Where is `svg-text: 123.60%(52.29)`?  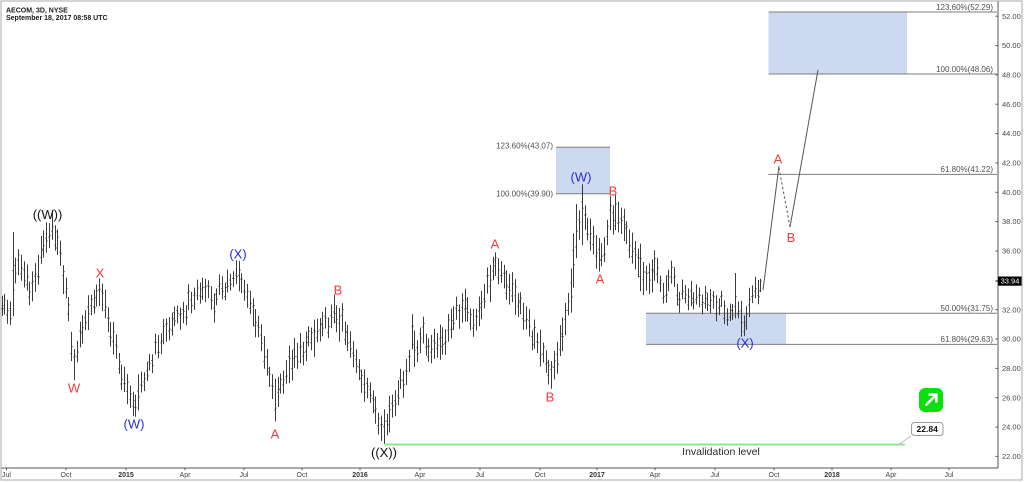
svg-text: 123.60%(52.29) is located at coordinates (964, 7).